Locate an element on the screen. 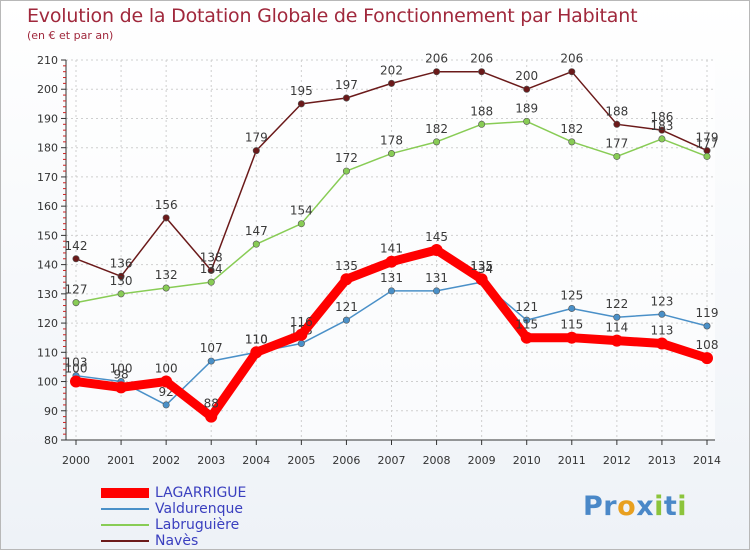  data-label: 142 is located at coordinates (76, 246).